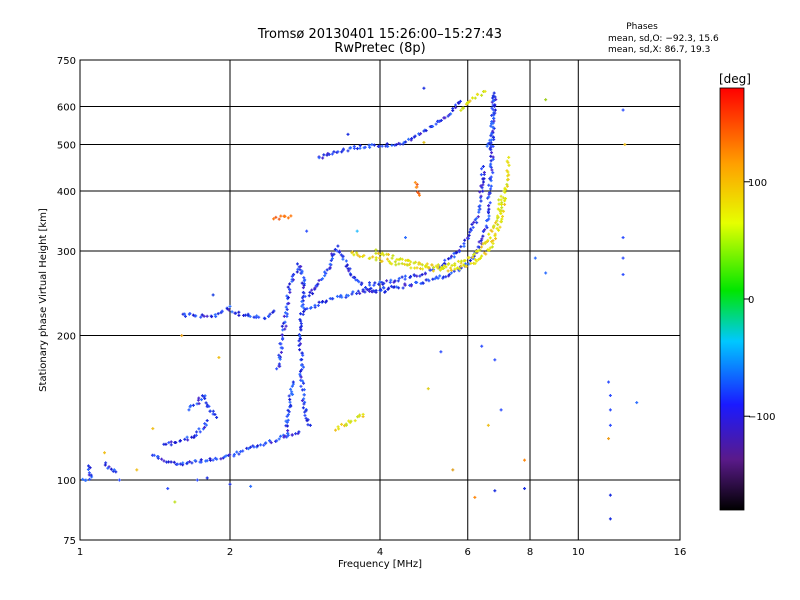 The width and height of the screenshot is (800, 600). I want to click on x-tick-label: 2, so click(230, 552).